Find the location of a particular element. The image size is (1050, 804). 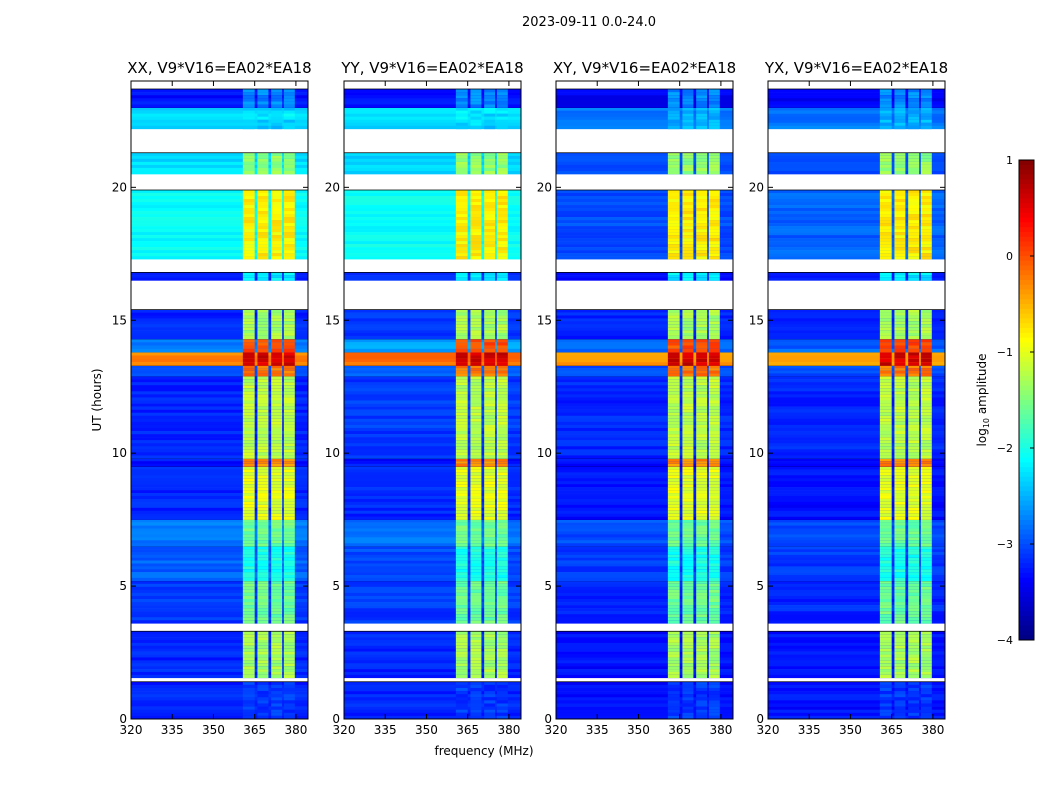

y-tick-label: 20 is located at coordinates (756, 187).